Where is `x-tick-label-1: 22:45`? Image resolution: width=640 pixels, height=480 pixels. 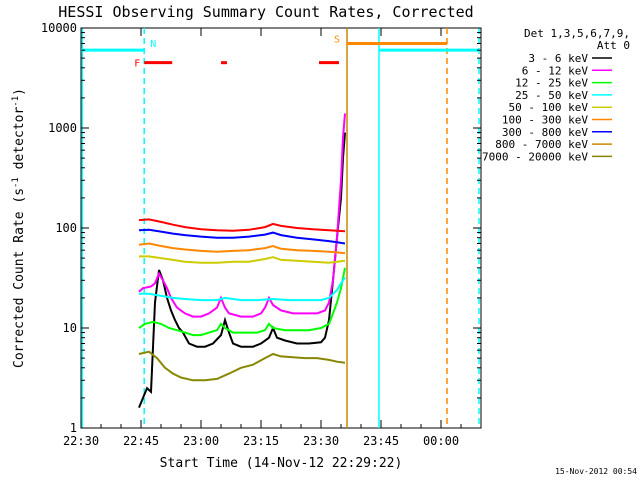 x-tick-label-1: 22:45 is located at coordinates (141, 441).